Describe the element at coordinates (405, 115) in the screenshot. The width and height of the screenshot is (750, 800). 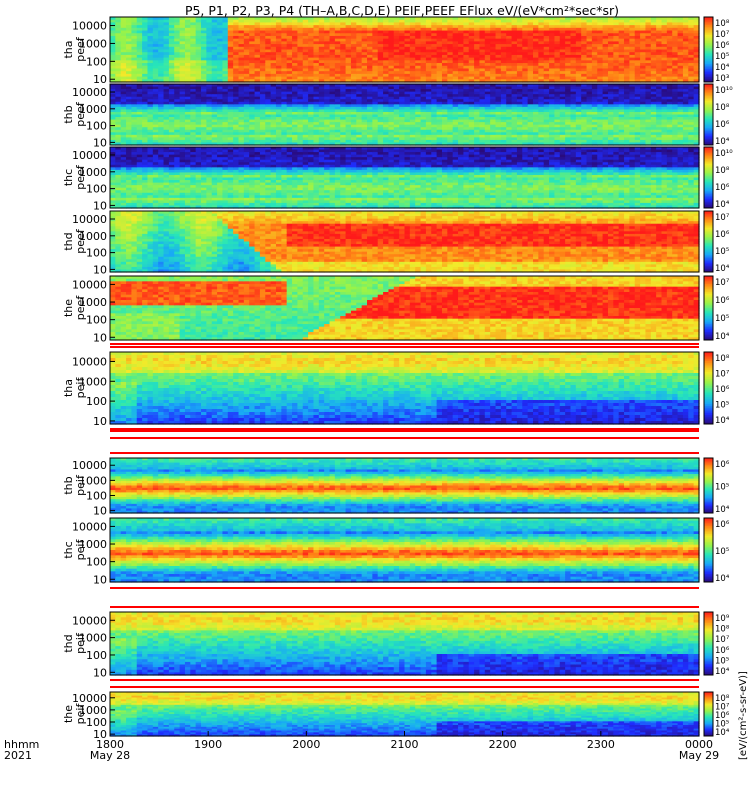
I see `spectrogram-cells` at that location.